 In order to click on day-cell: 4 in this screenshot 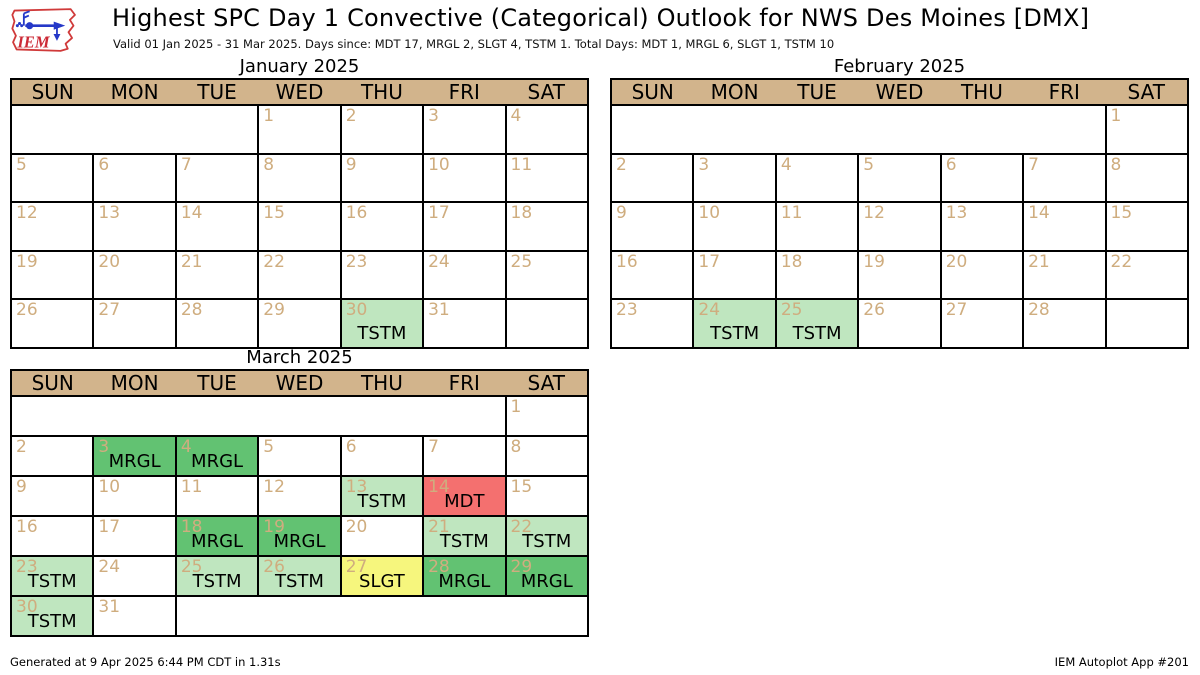, I will do `click(547, 129)`.